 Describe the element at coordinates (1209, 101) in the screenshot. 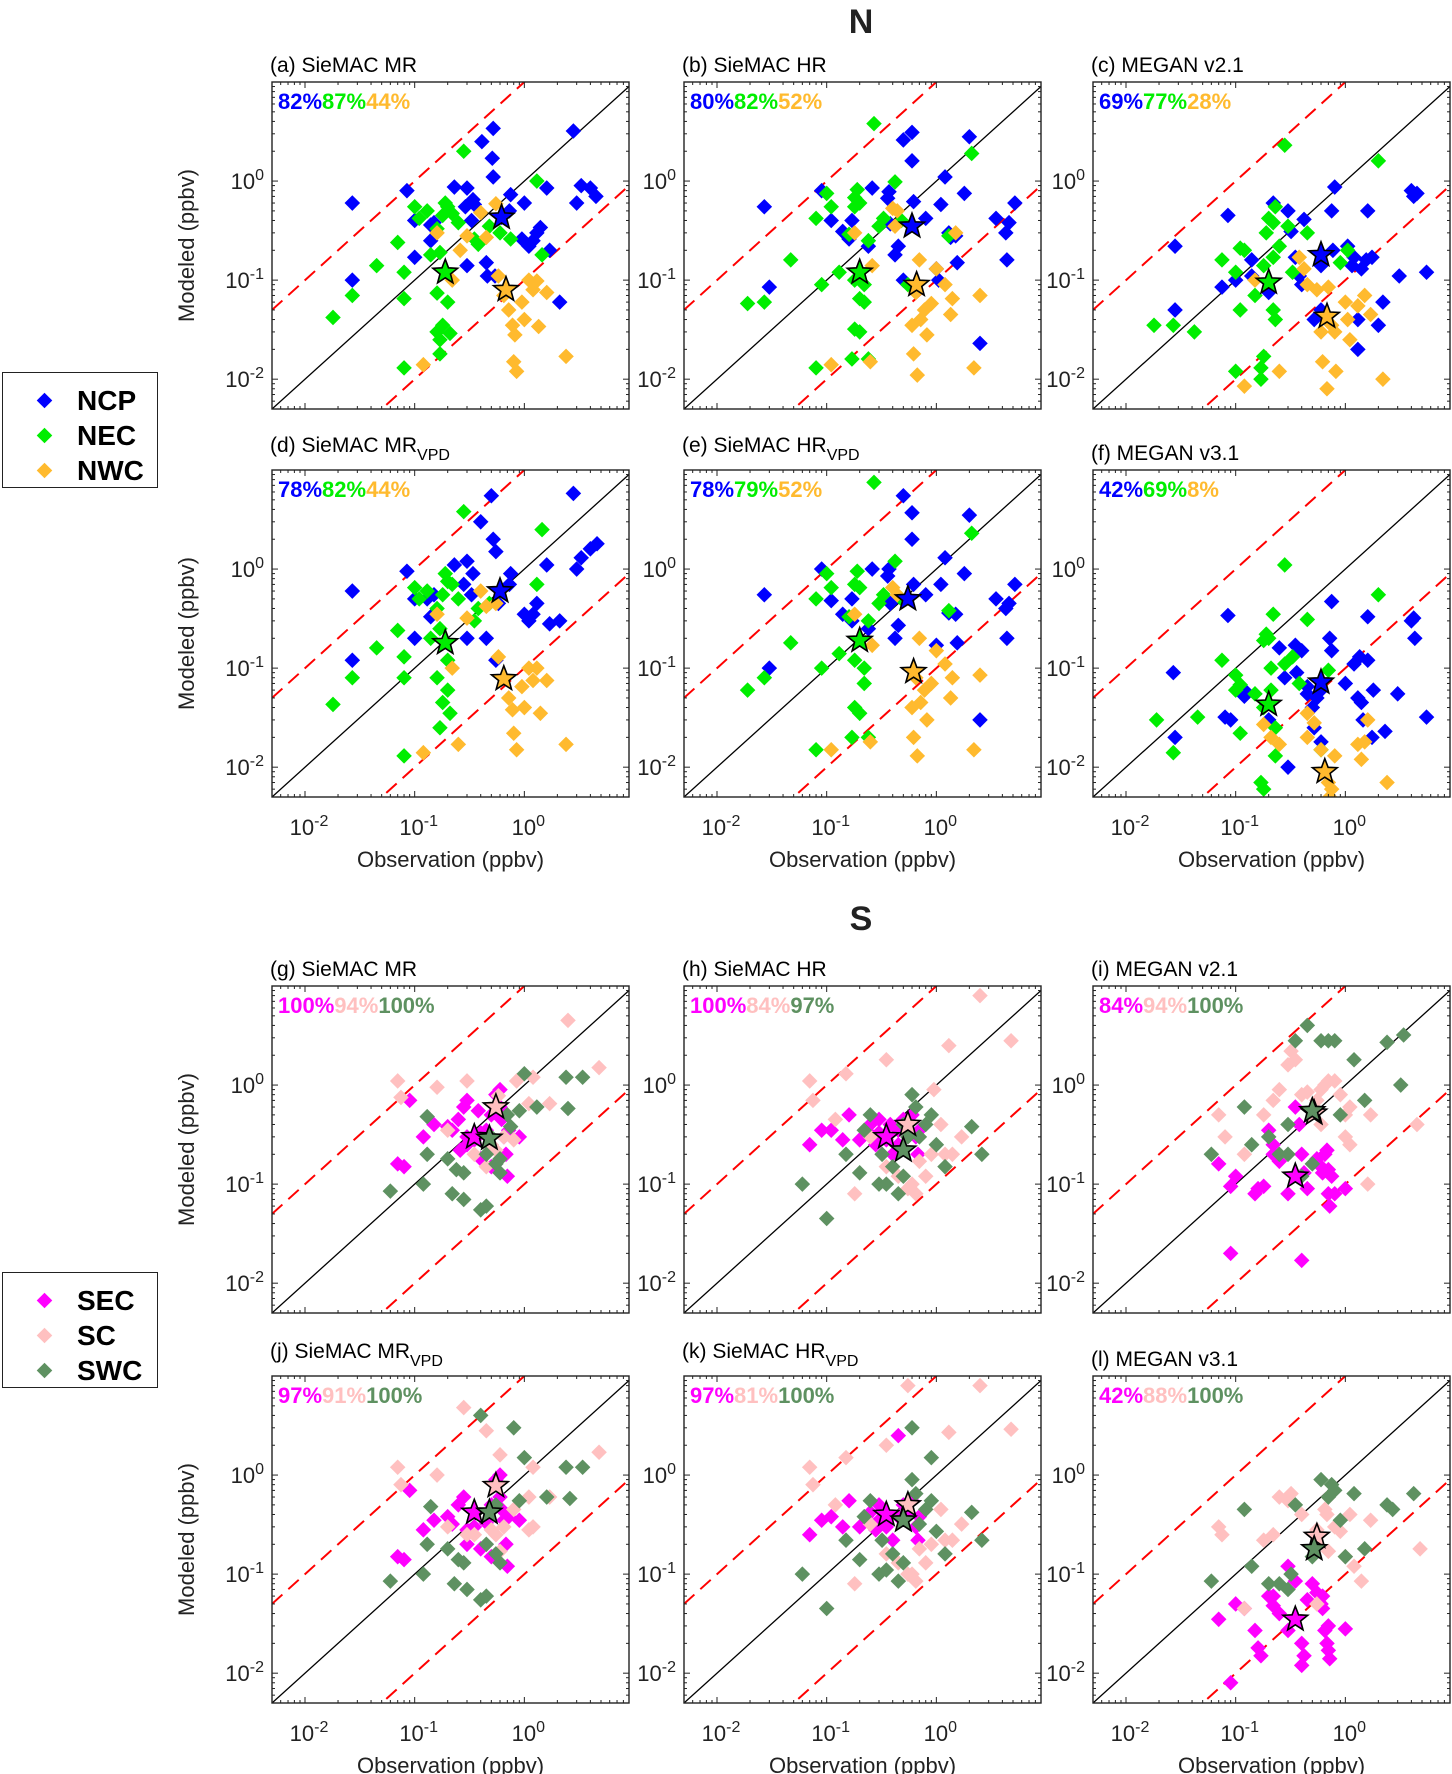

I see `percent-label-nwc: 28%` at that location.